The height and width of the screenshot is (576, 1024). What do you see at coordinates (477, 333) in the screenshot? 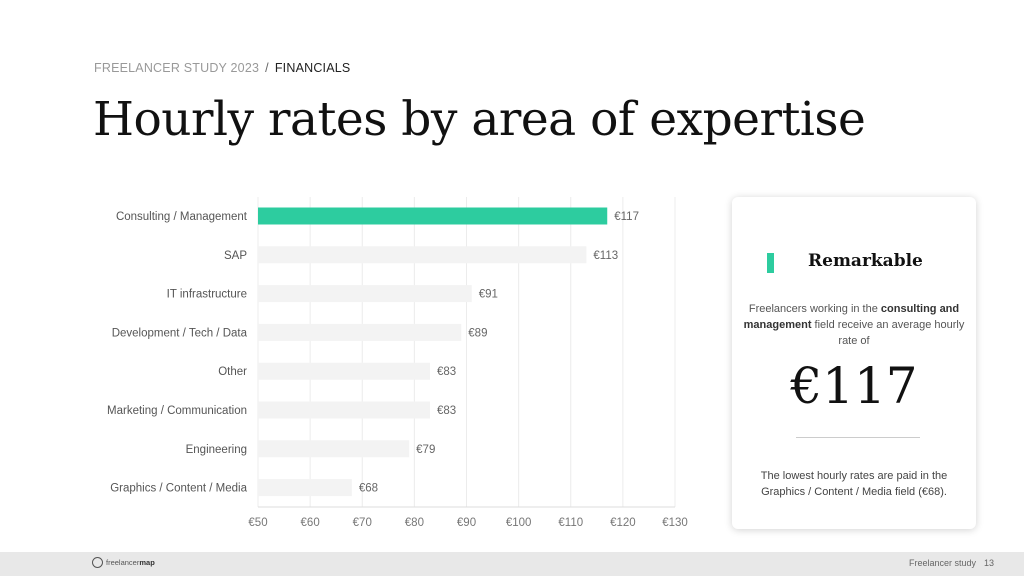
I see `value-label: €89` at bounding box center [477, 333].